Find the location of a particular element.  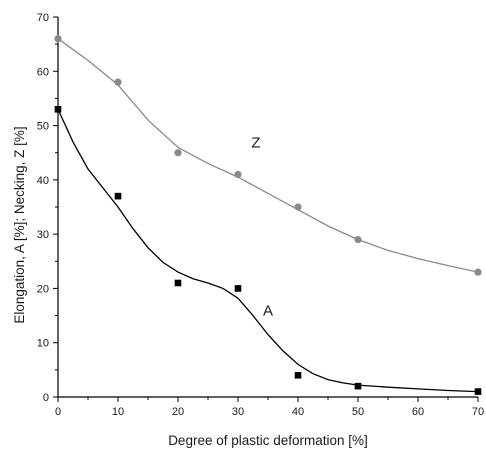

y-tick-label-7: 70 is located at coordinates (43, 18).